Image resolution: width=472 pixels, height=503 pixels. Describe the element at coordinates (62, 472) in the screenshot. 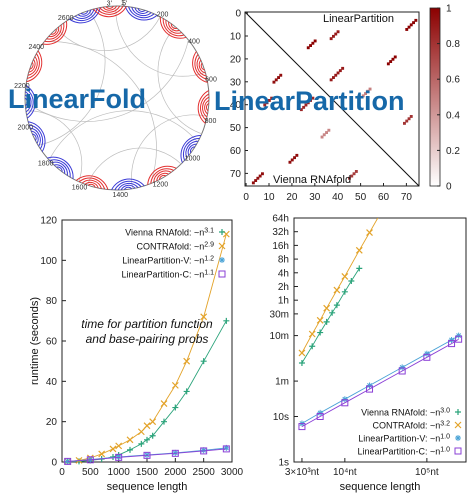

I see `x-ticklabel: 0` at that location.